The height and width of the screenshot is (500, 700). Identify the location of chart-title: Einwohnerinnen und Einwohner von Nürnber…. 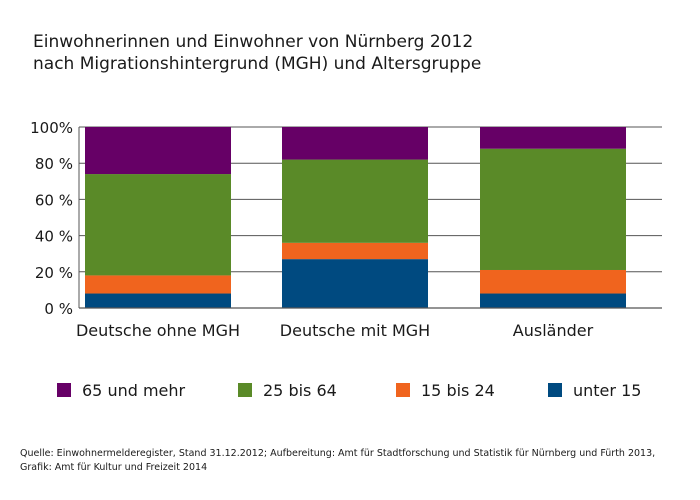
(257, 53).